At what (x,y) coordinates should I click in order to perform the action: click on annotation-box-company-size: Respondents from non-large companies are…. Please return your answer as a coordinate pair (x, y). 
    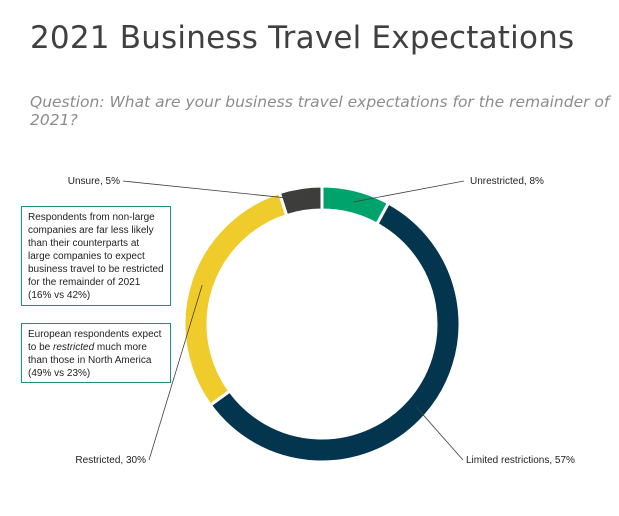
    Looking at the image, I should click on (96, 256).